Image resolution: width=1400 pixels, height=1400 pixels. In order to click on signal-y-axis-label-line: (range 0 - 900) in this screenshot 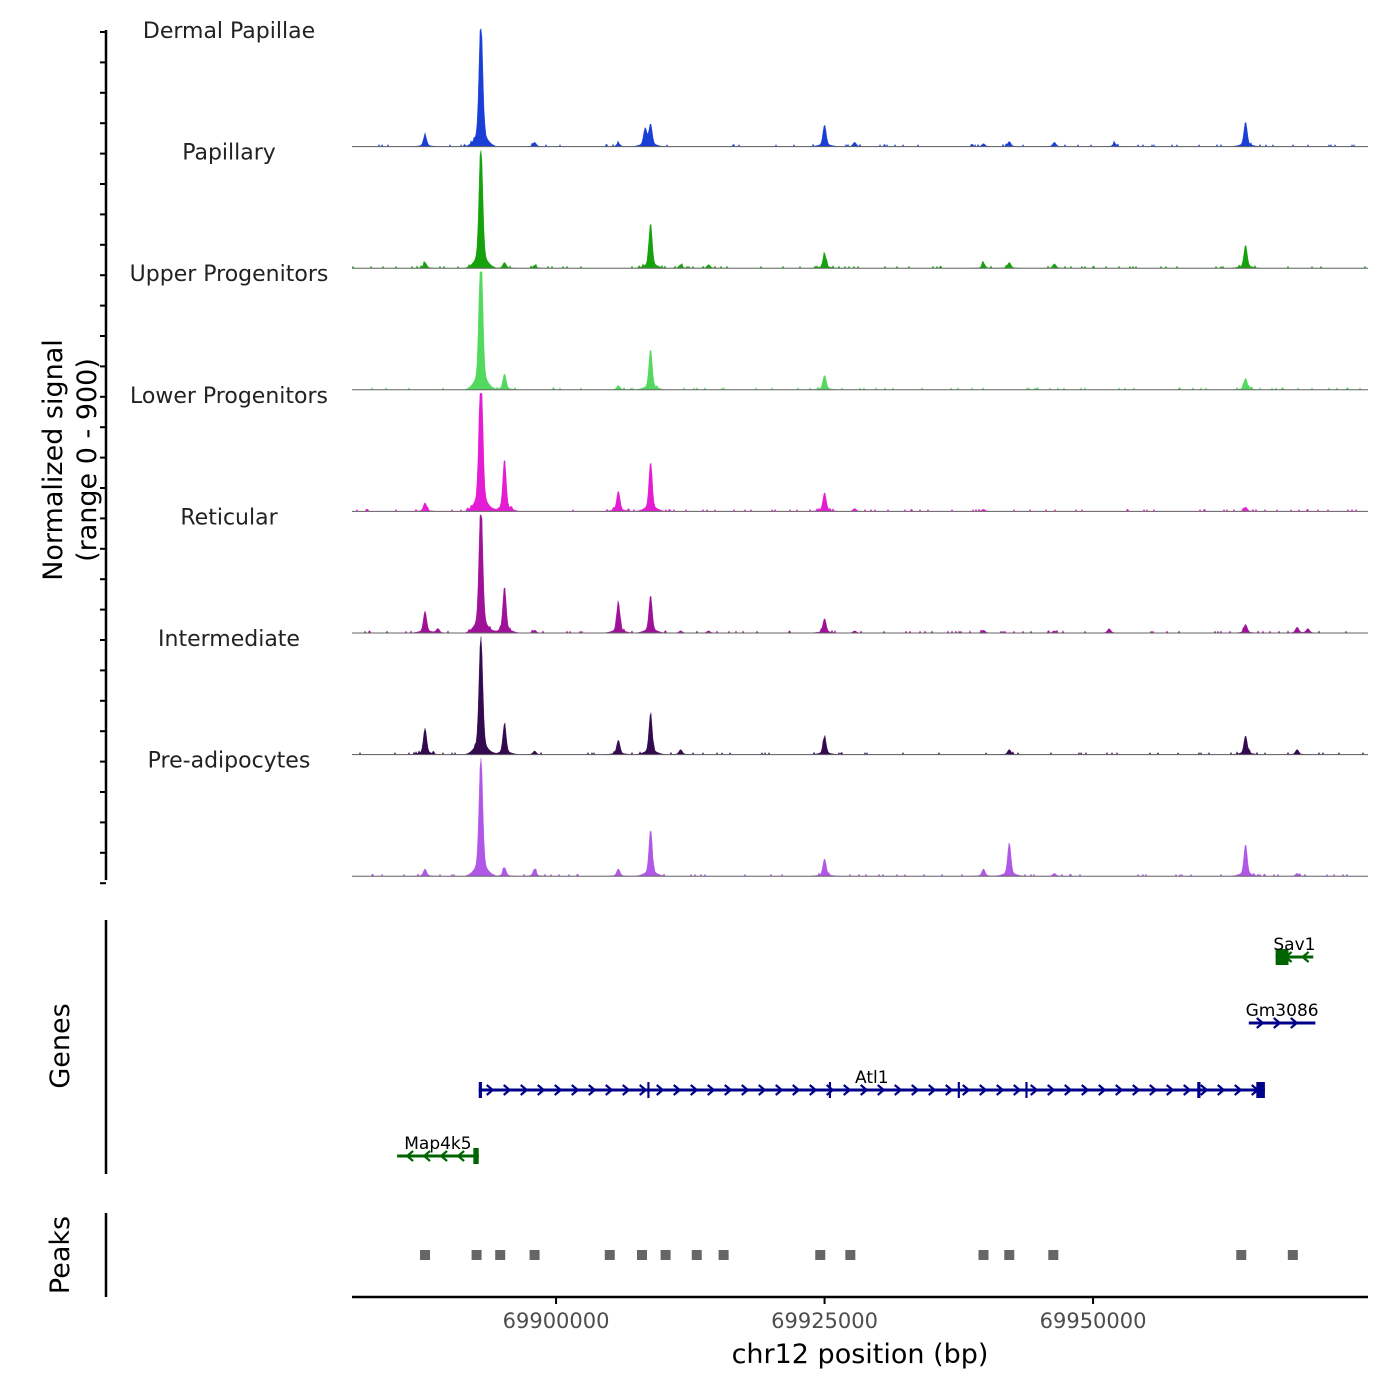, I will do `click(87, 460)`.